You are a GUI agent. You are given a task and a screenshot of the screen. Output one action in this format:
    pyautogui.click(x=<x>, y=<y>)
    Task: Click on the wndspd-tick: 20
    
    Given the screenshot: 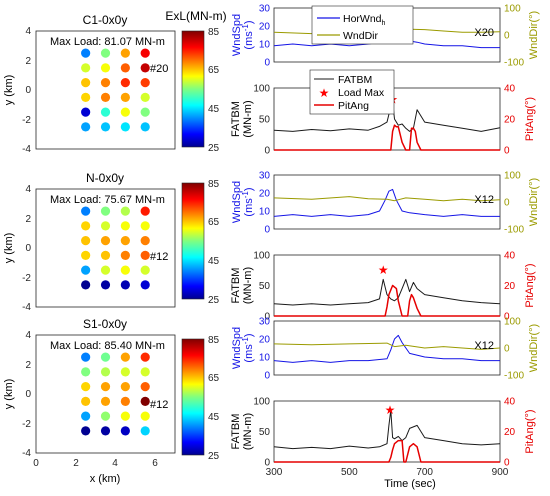 What is the action you would take?
    pyautogui.click(x=265, y=340)
    